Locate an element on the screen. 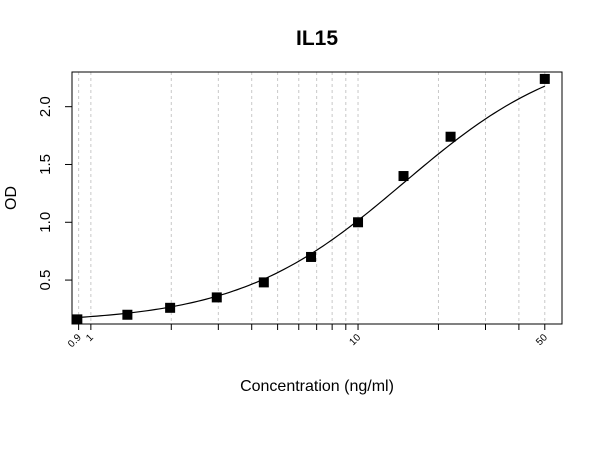 The height and width of the screenshot is (450, 600). x-axis: 0.9 1 10 50 is located at coordinates (308, 337).